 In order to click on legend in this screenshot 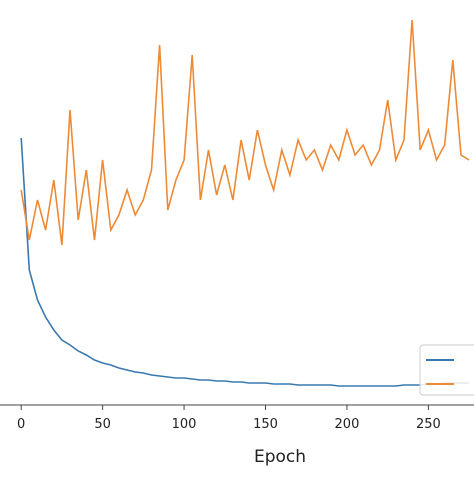, I will do `click(446, 370)`.